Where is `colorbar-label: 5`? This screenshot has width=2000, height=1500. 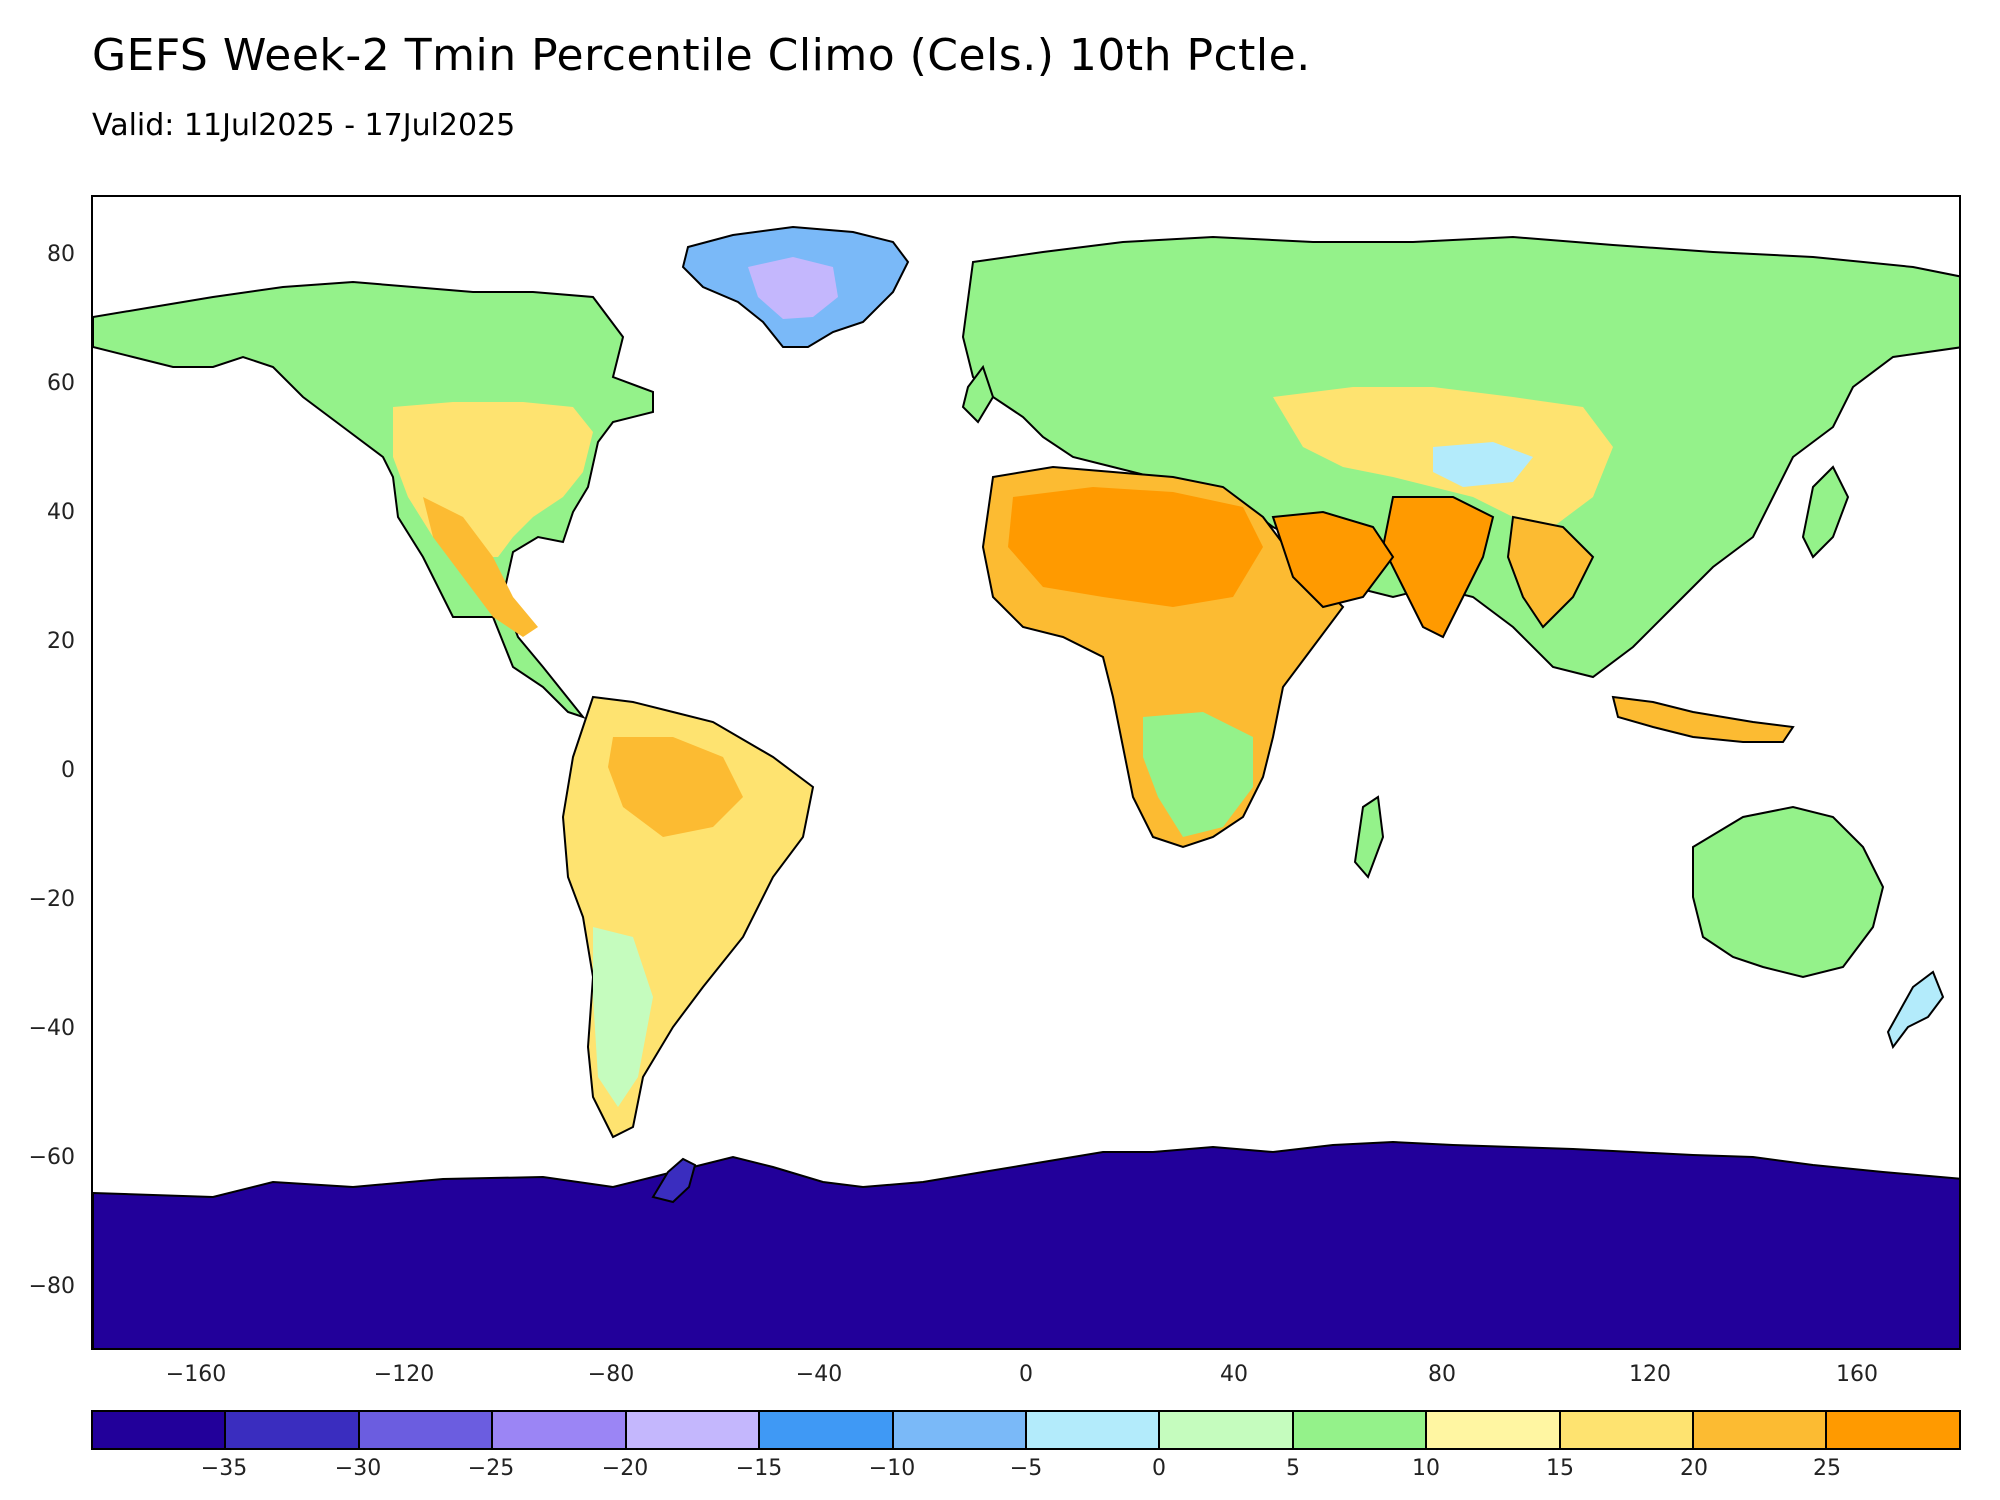
colorbar-label: 5 is located at coordinates (1293, 1468).